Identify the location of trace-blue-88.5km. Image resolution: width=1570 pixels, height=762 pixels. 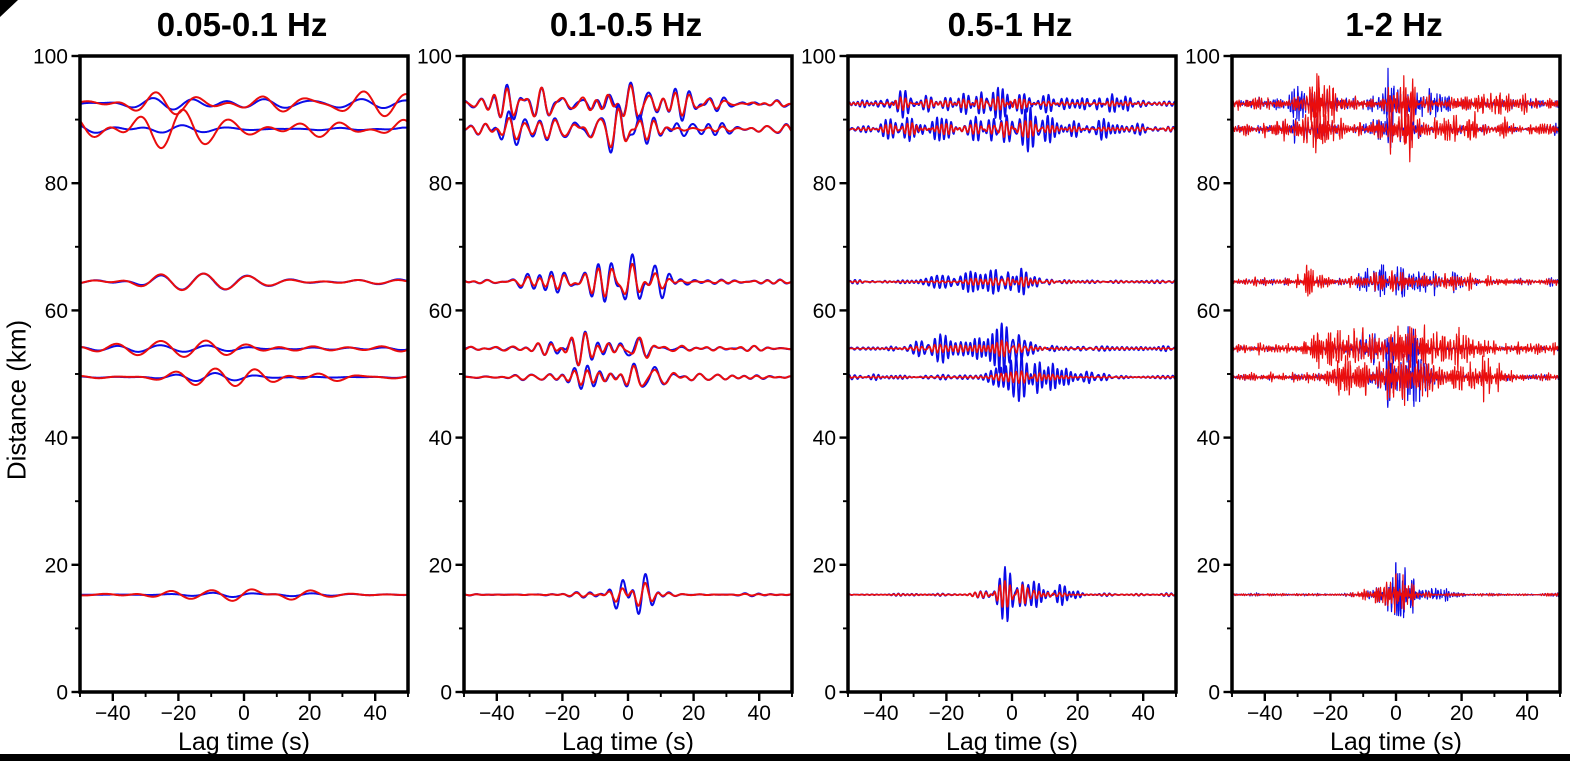
(1012, 129).